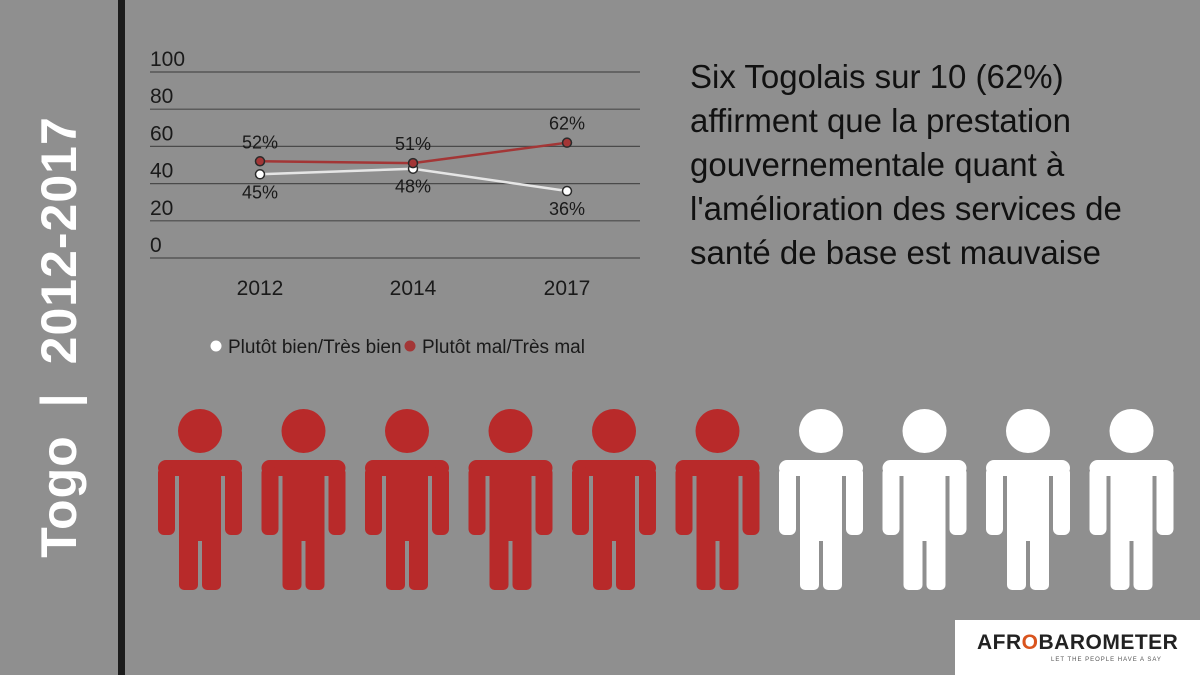 This screenshot has width=1200, height=675. What do you see at coordinates (59, 240) in the screenshot?
I see `side-title-years: 2012-2017` at bounding box center [59, 240].